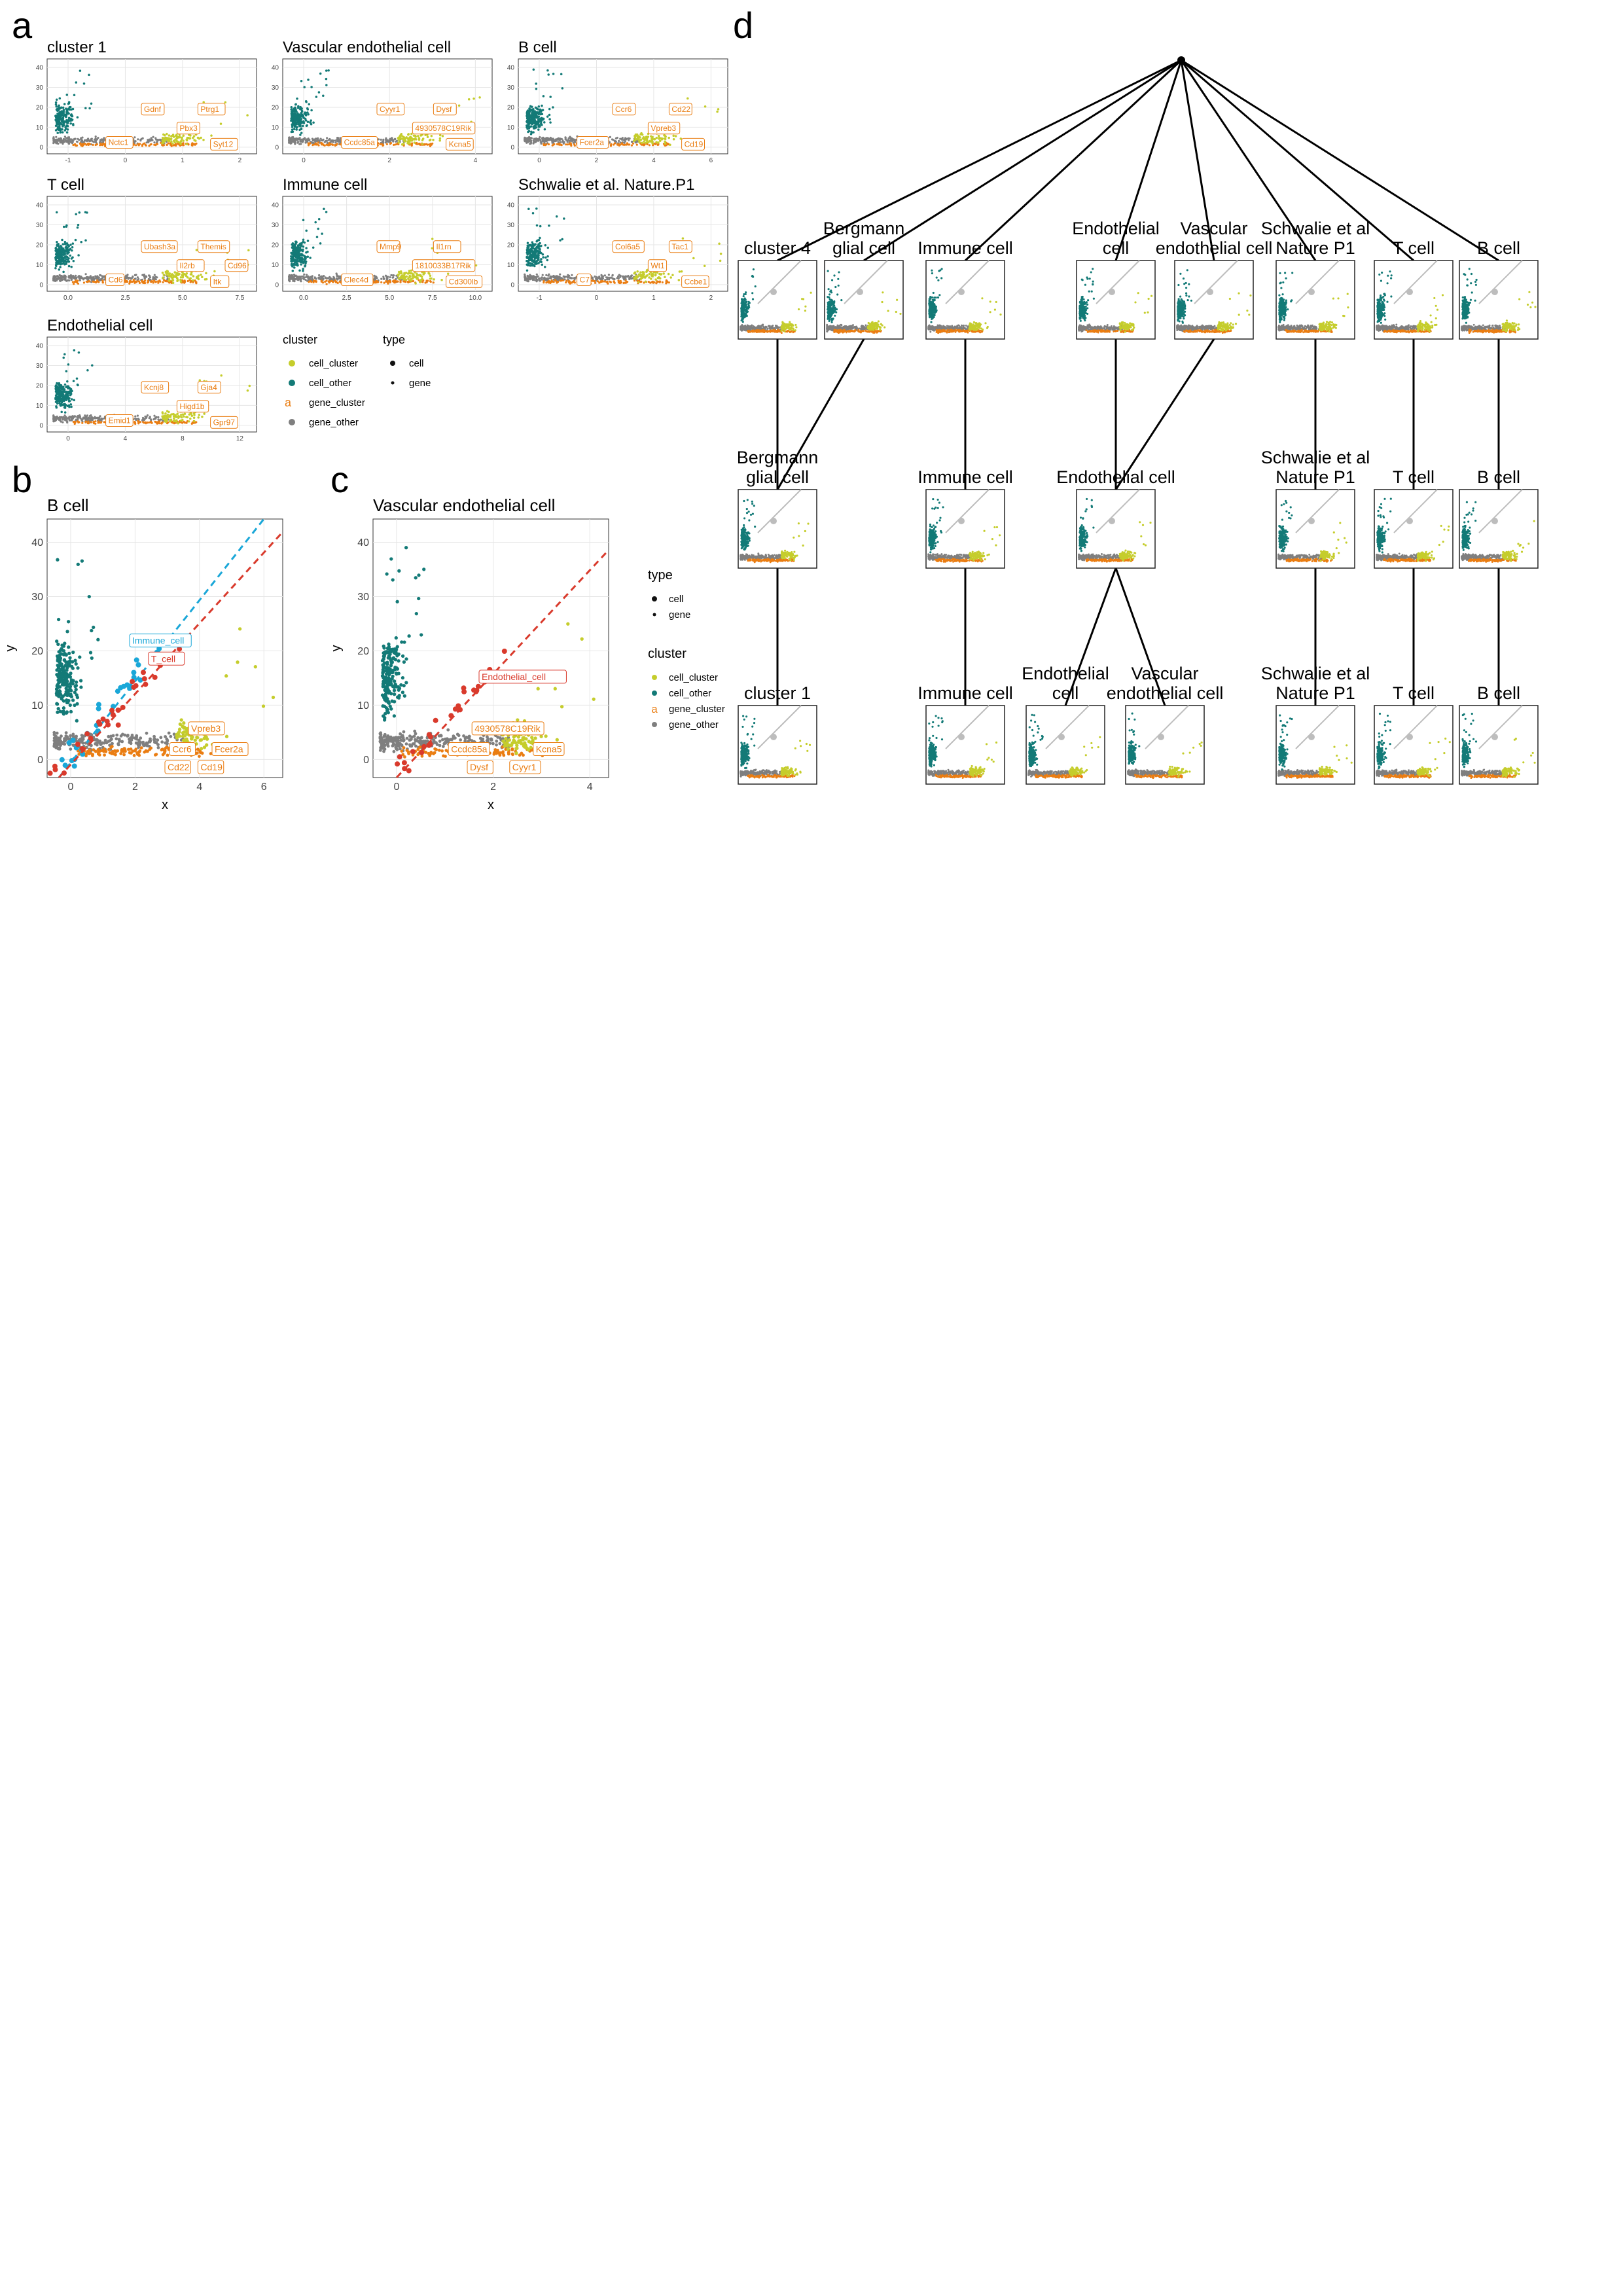 This screenshot has height=2296, width=1623. Describe the element at coordinates (239, 298) in the screenshot. I see `x-tick-label: 7.5` at that location.